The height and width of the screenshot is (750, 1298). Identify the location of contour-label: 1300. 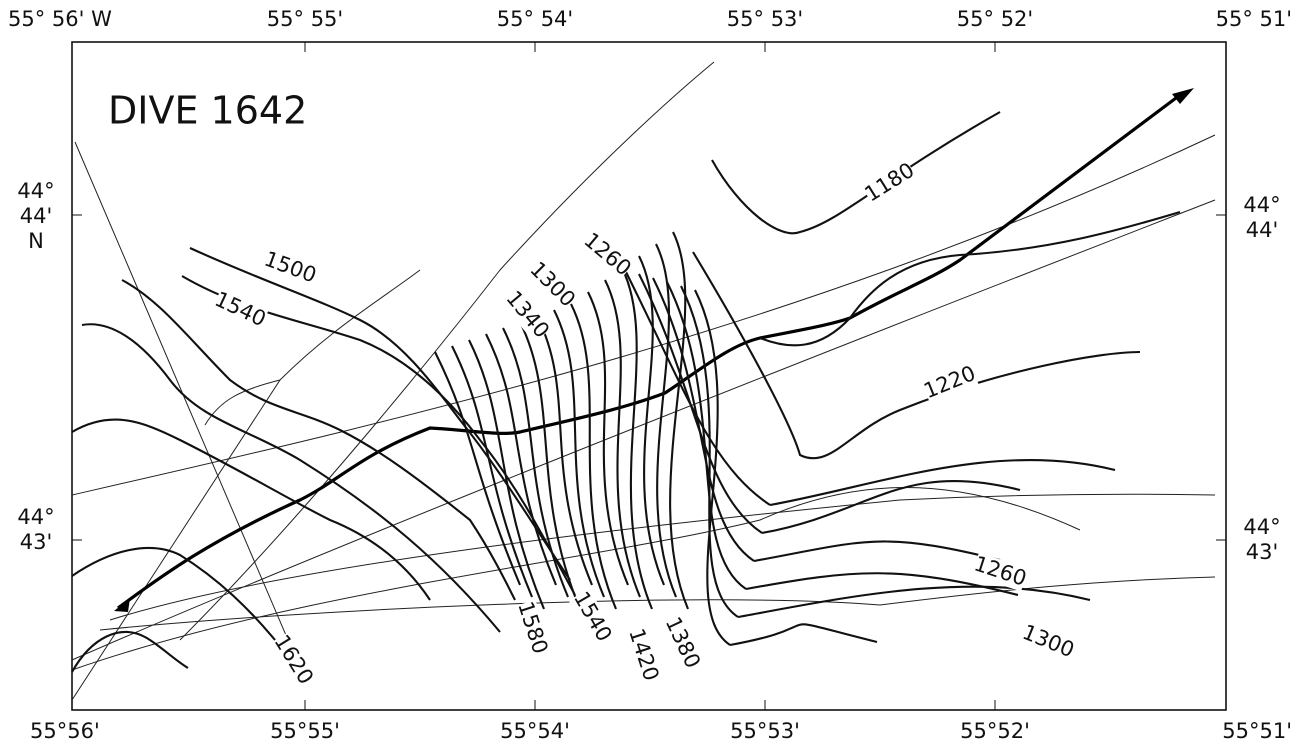
(1048, 641).